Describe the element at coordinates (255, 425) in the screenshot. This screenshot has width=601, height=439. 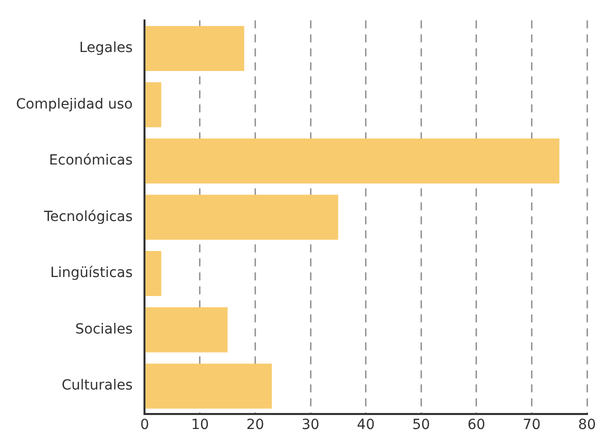
I see `x-tick-label: 20` at that location.